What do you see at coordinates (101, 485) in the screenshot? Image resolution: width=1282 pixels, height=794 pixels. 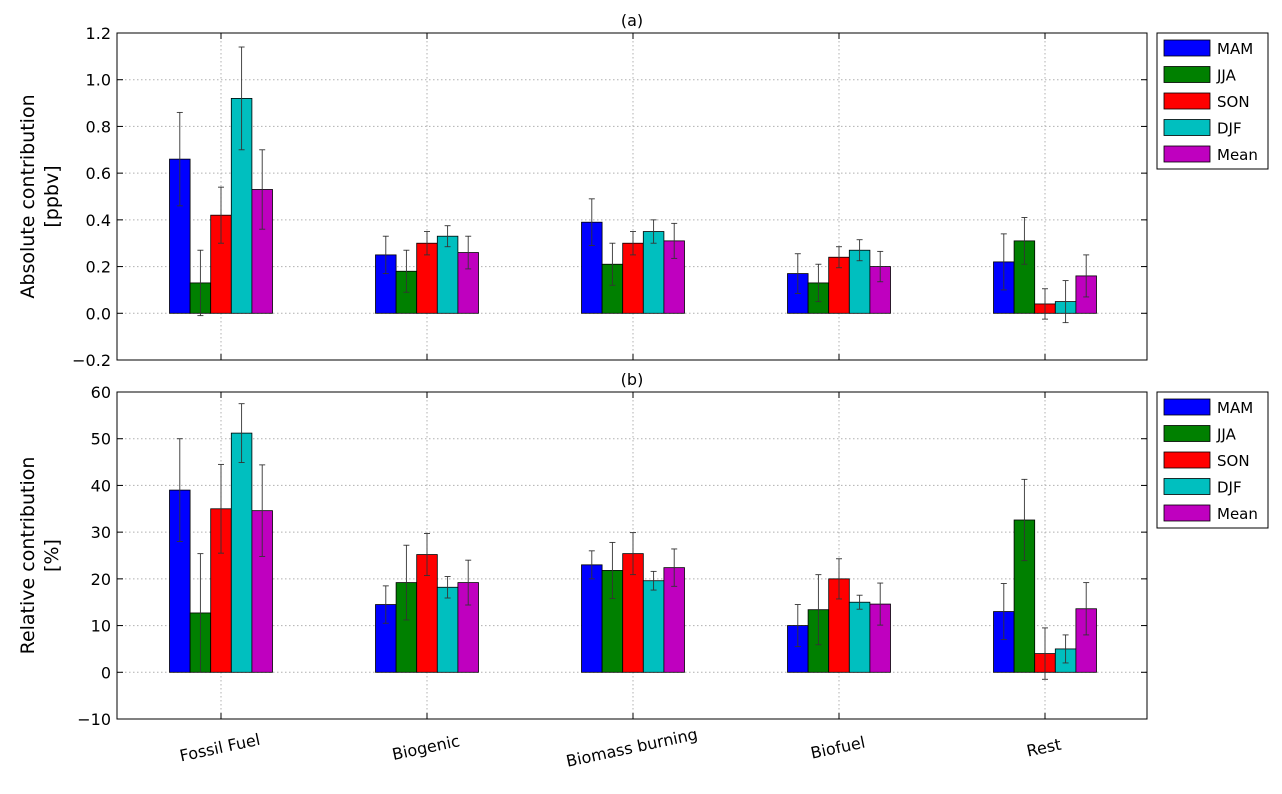 I see `y-tick-label: 40` at bounding box center [101, 485].